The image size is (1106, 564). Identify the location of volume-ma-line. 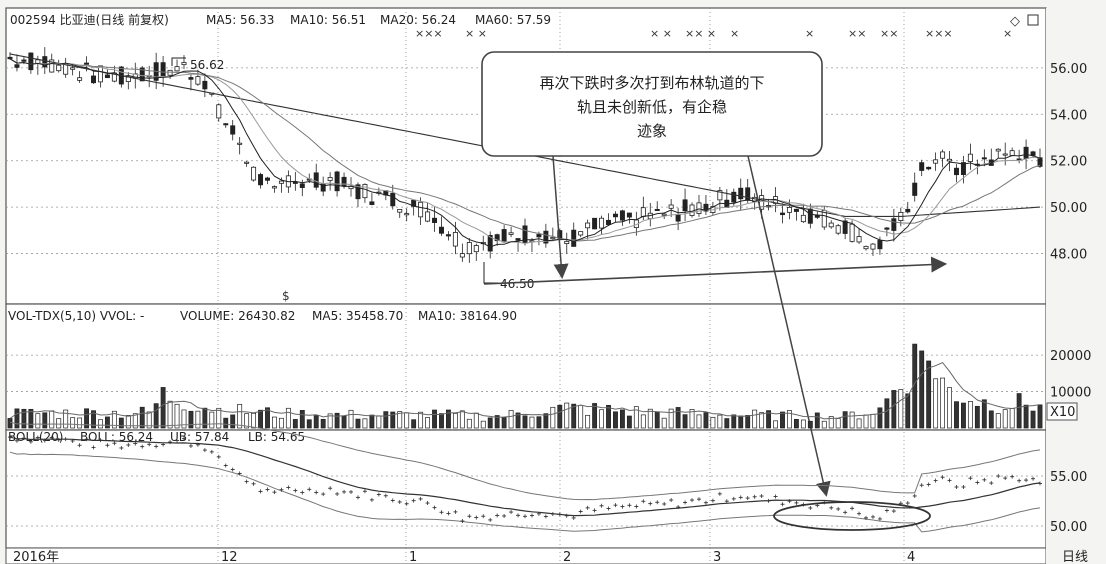
(525, 390).